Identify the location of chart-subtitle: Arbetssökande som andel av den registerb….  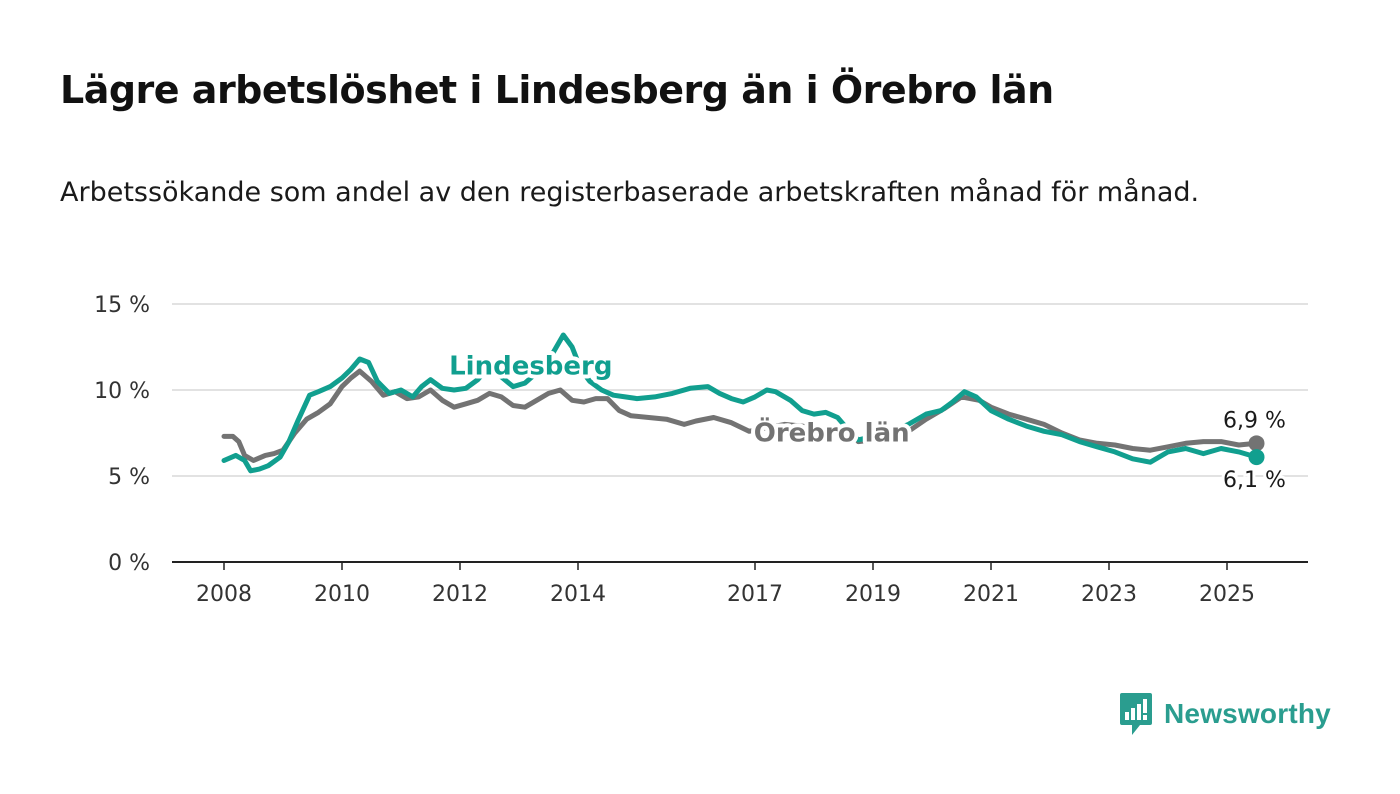
(630, 192).